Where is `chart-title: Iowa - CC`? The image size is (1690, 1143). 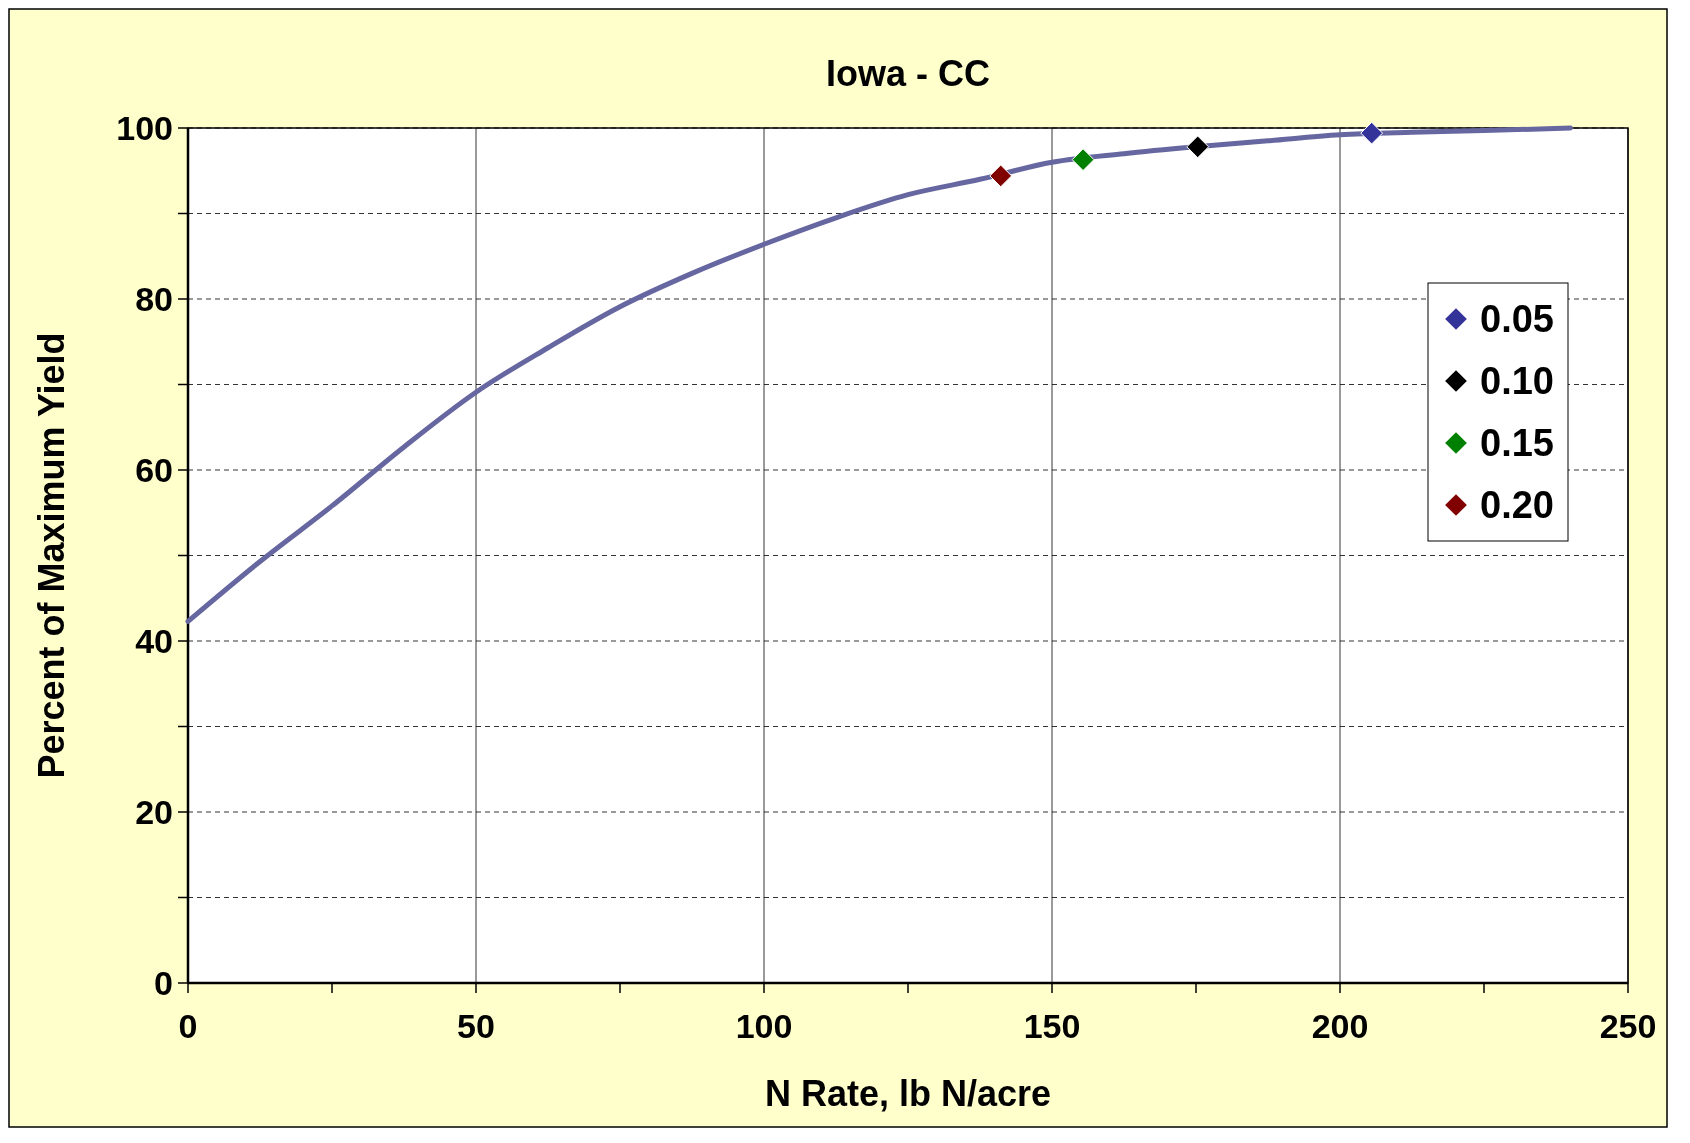 chart-title: Iowa - CC is located at coordinates (908, 73).